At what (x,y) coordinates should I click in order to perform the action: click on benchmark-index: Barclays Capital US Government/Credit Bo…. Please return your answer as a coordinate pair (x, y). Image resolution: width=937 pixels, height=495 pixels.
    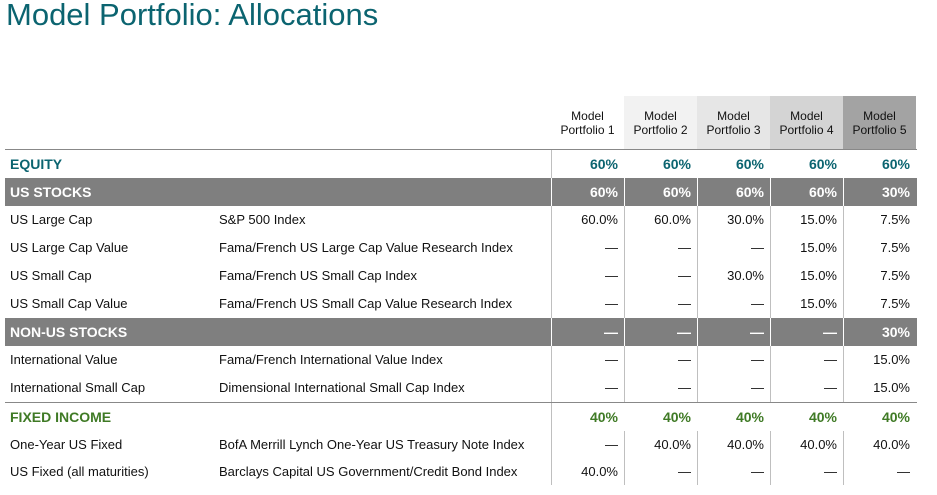
    Looking at the image, I should click on (368, 471).